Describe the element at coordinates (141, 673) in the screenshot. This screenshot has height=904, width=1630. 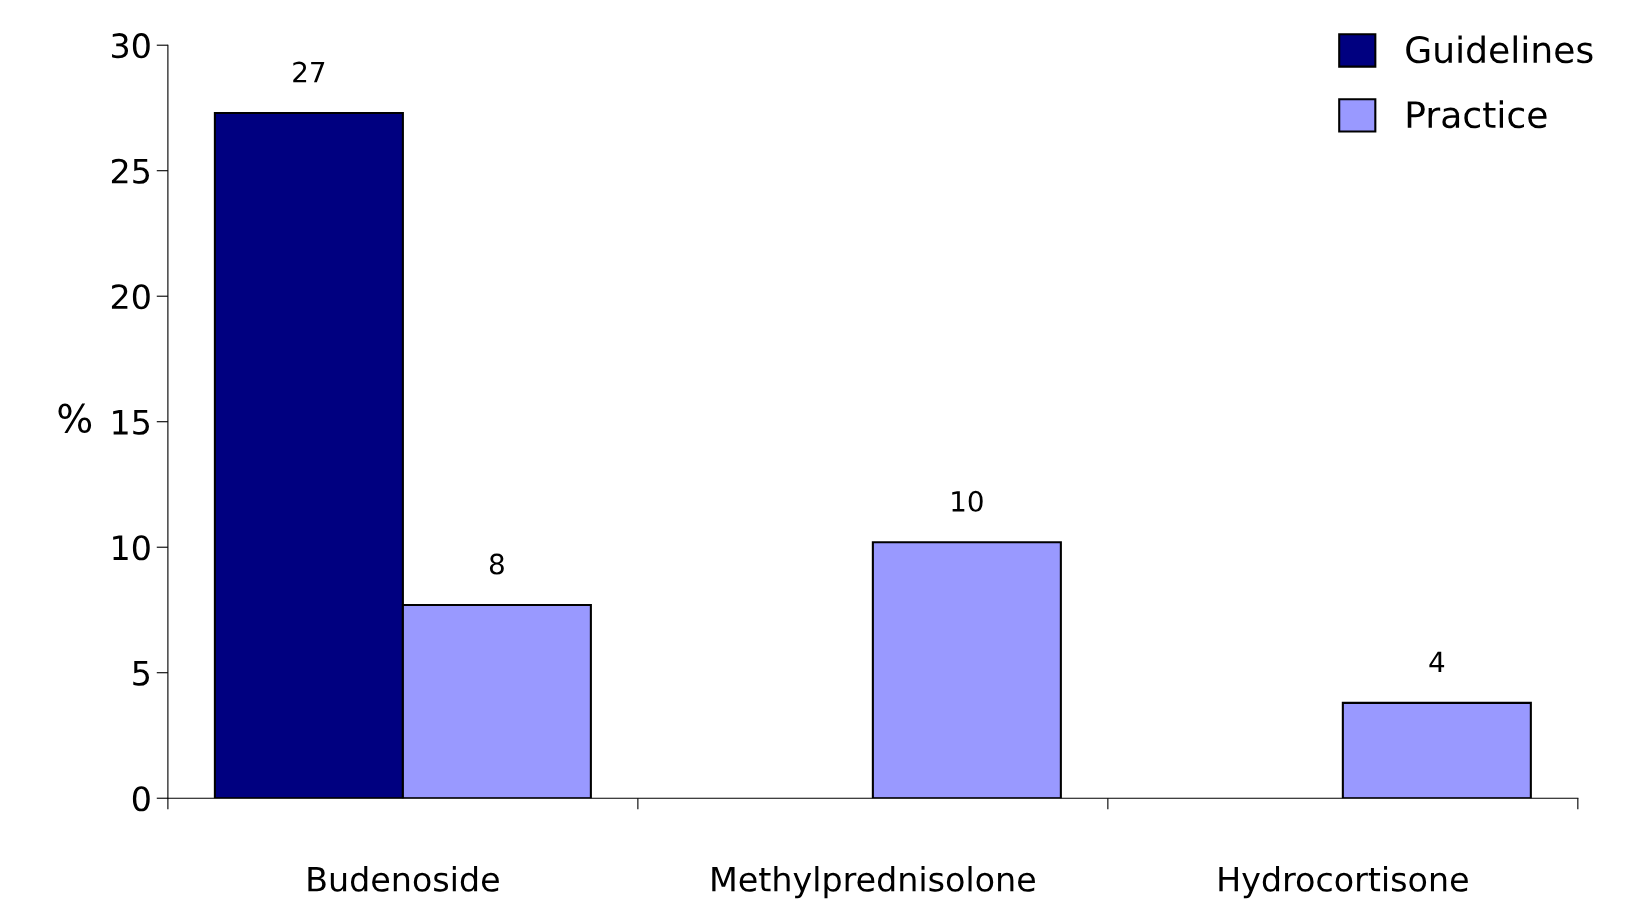
I see `y-tick-label: 5` at that location.